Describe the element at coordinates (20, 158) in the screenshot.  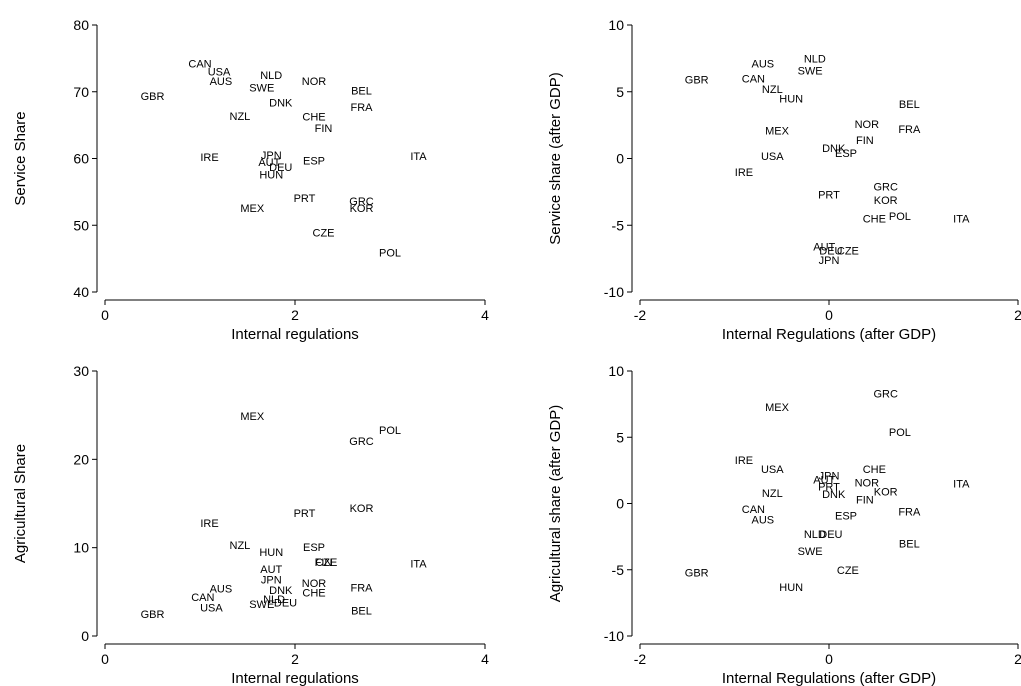
I see `y-axis-title: Service Share` at that location.